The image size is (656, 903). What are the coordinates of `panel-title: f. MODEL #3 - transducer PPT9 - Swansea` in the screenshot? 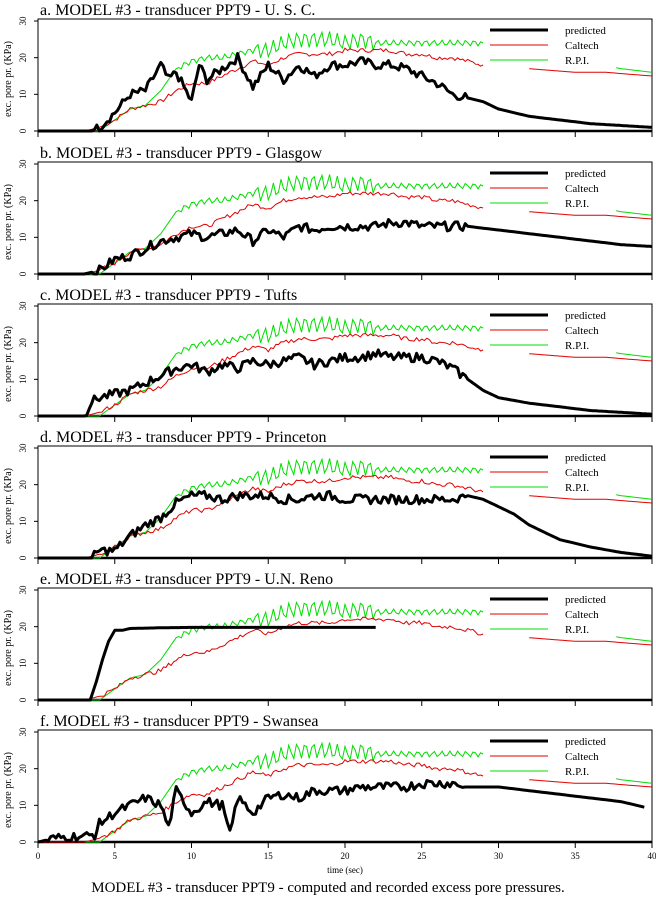 It's located at (179, 721).